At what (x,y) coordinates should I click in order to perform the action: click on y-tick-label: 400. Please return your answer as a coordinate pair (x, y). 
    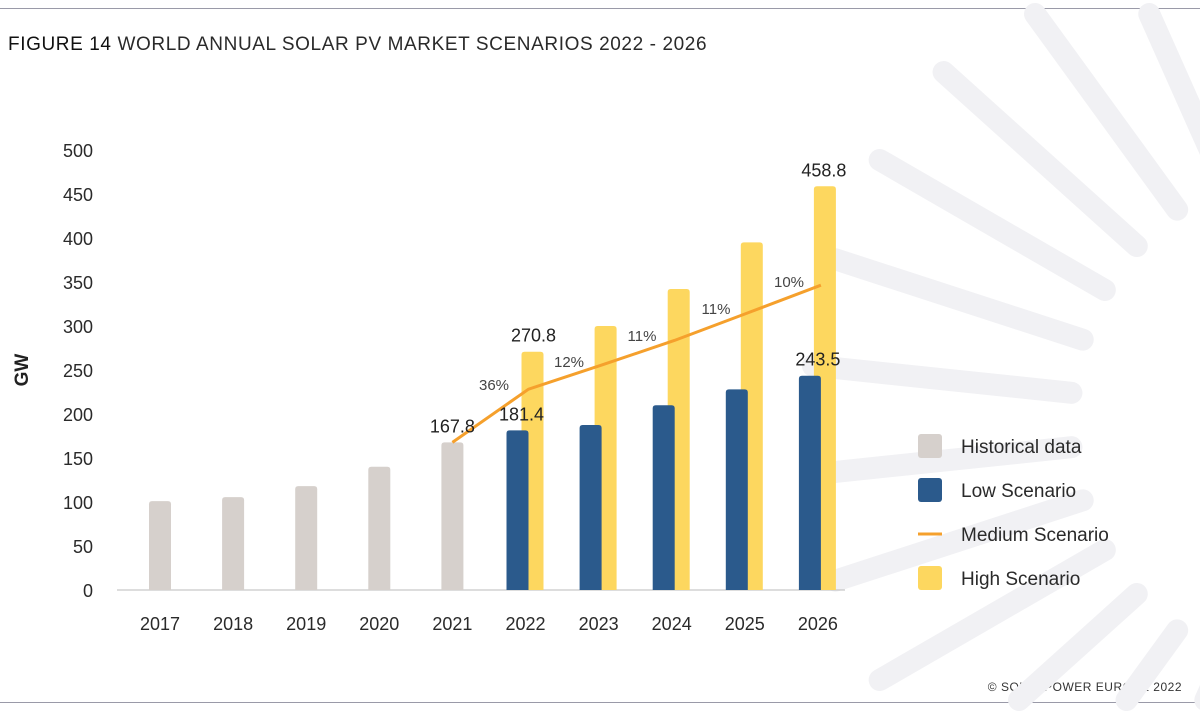
    Looking at the image, I should click on (78, 239).